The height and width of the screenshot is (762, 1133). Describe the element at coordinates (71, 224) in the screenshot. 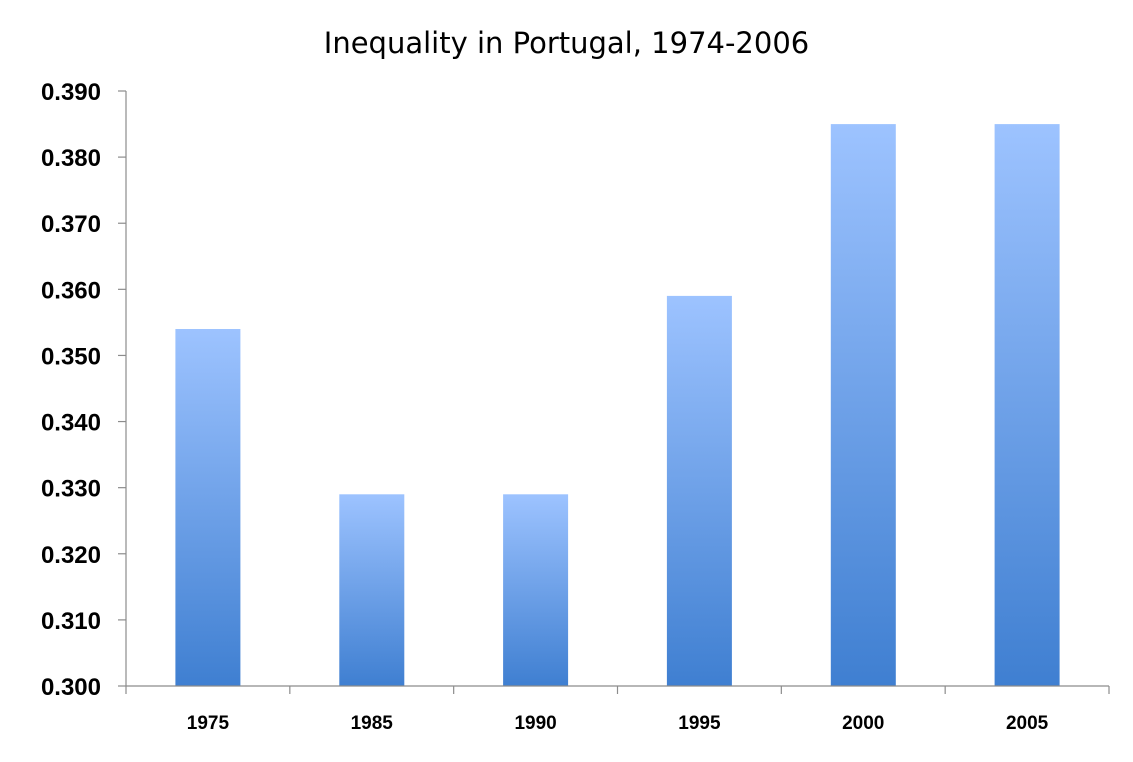

I see `y-tick-label: 0.370` at that location.